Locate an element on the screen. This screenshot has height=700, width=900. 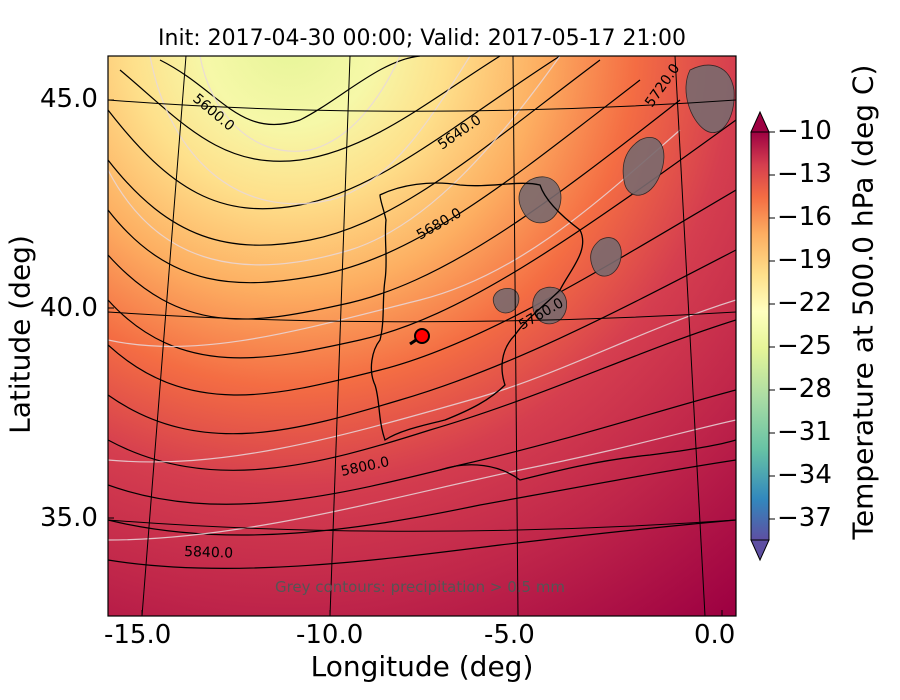
colorbar-bottom-extend is located at coordinates (760, 550).